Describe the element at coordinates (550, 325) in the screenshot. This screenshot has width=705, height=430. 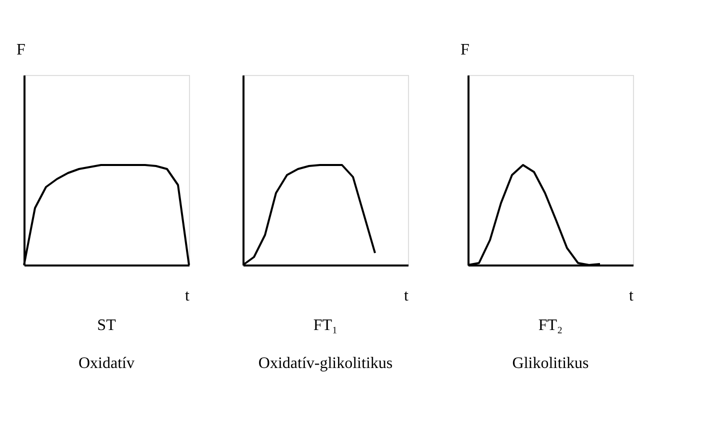
I see `text: FT₂` at that location.